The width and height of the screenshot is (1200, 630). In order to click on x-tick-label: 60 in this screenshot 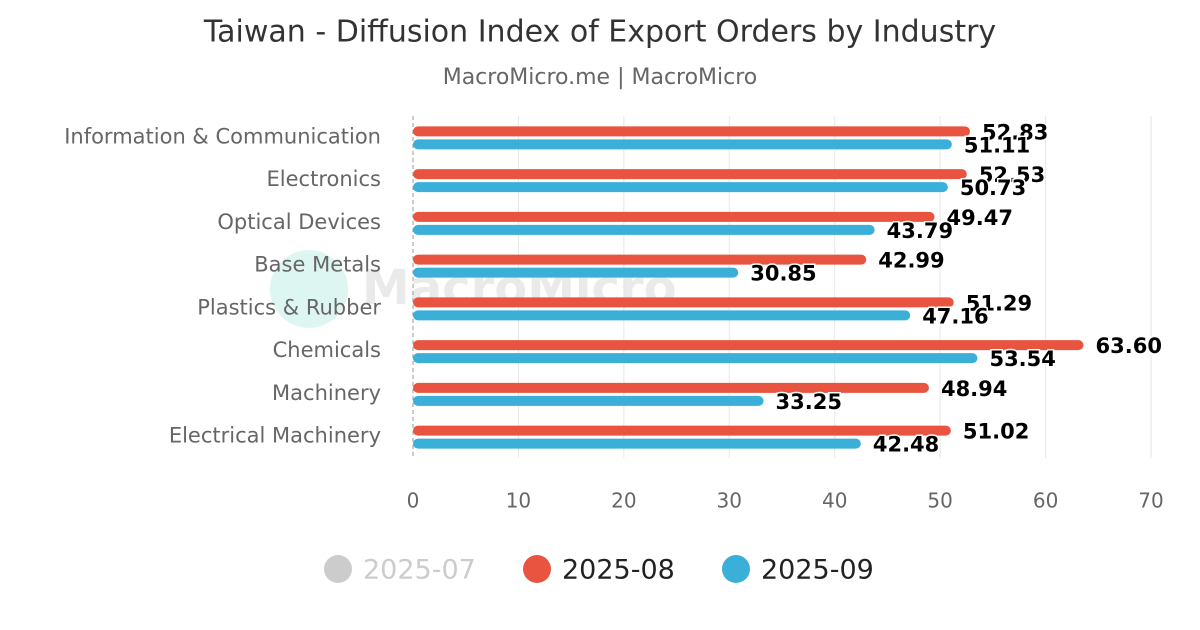, I will do `click(1045, 501)`.